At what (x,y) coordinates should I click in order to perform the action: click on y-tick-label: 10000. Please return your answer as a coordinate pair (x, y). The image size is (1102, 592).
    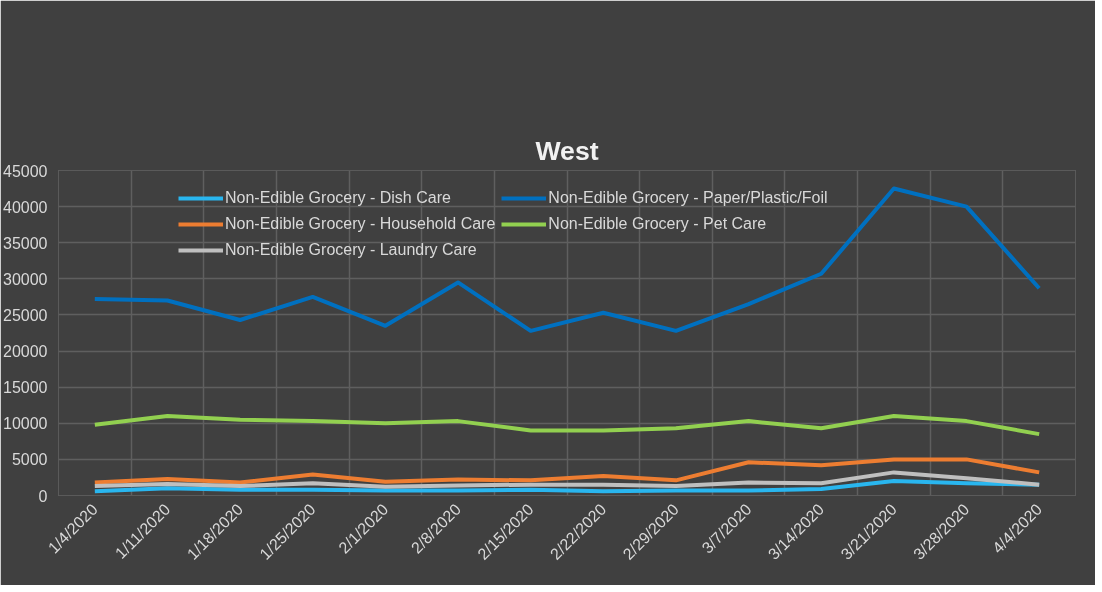
    Looking at the image, I should click on (25, 424).